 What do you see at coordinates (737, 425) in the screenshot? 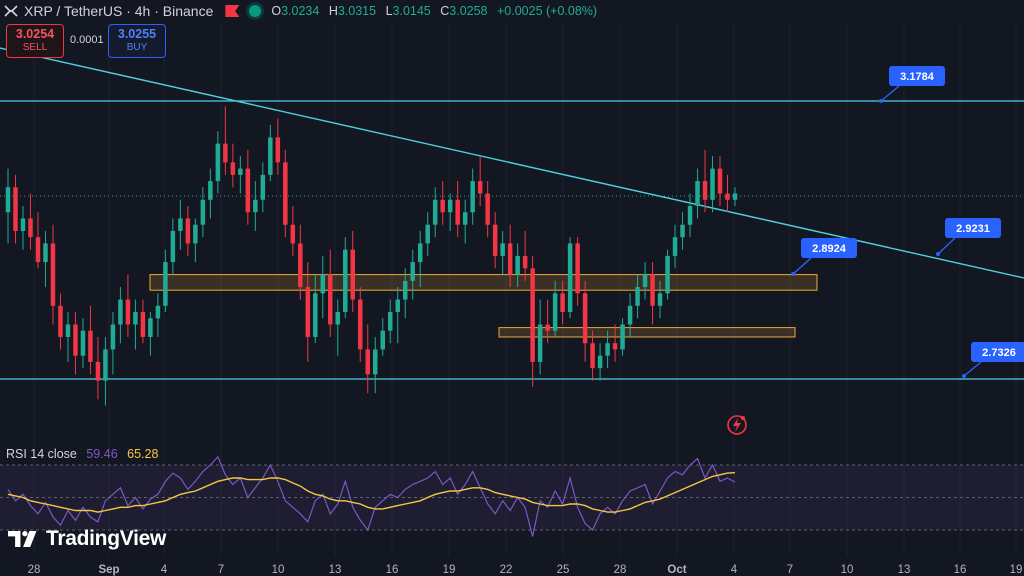
I see `lightning-alert-icon` at bounding box center [737, 425].